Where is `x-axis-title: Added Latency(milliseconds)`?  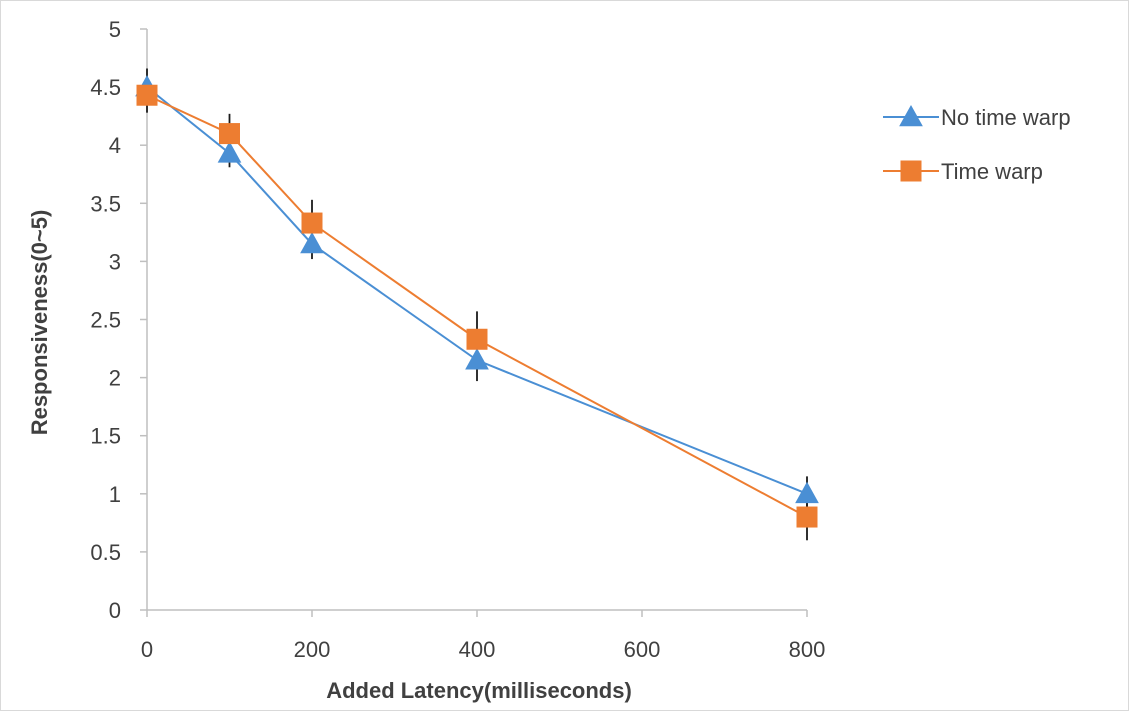 x-axis-title: Added Latency(milliseconds) is located at coordinates (479, 690).